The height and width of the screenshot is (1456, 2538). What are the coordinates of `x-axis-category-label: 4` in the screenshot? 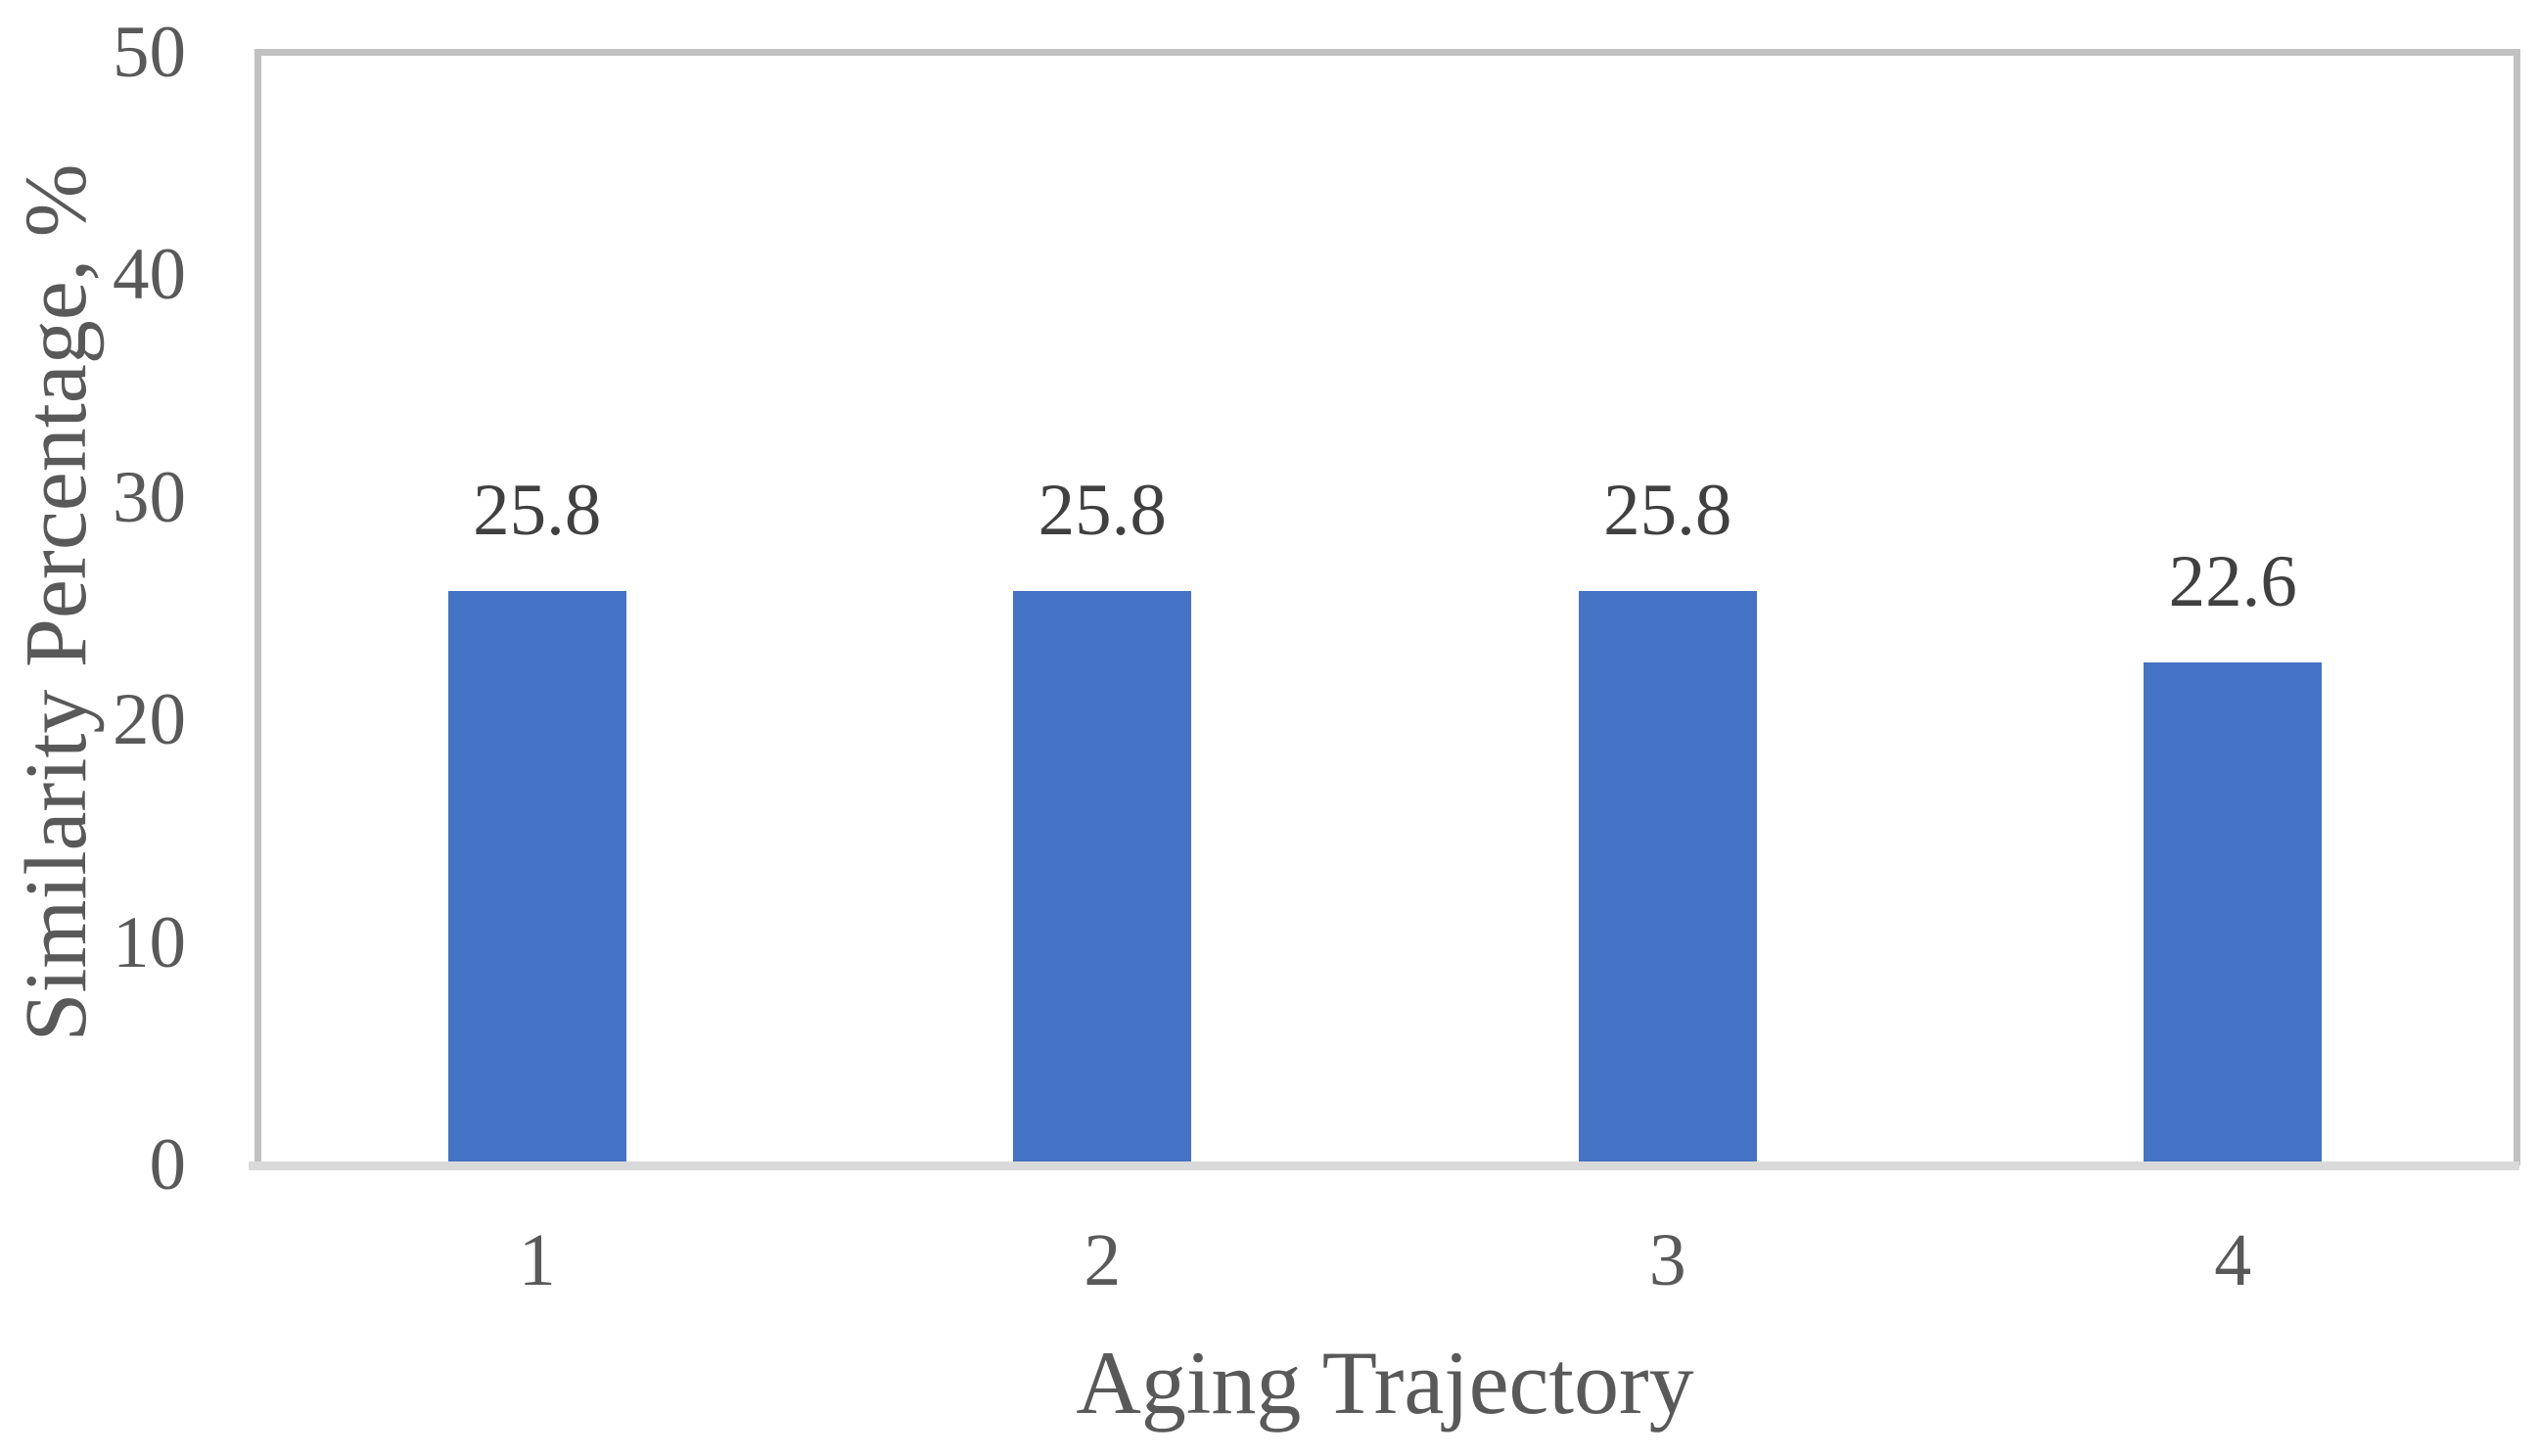 It's located at (2233, 1260).